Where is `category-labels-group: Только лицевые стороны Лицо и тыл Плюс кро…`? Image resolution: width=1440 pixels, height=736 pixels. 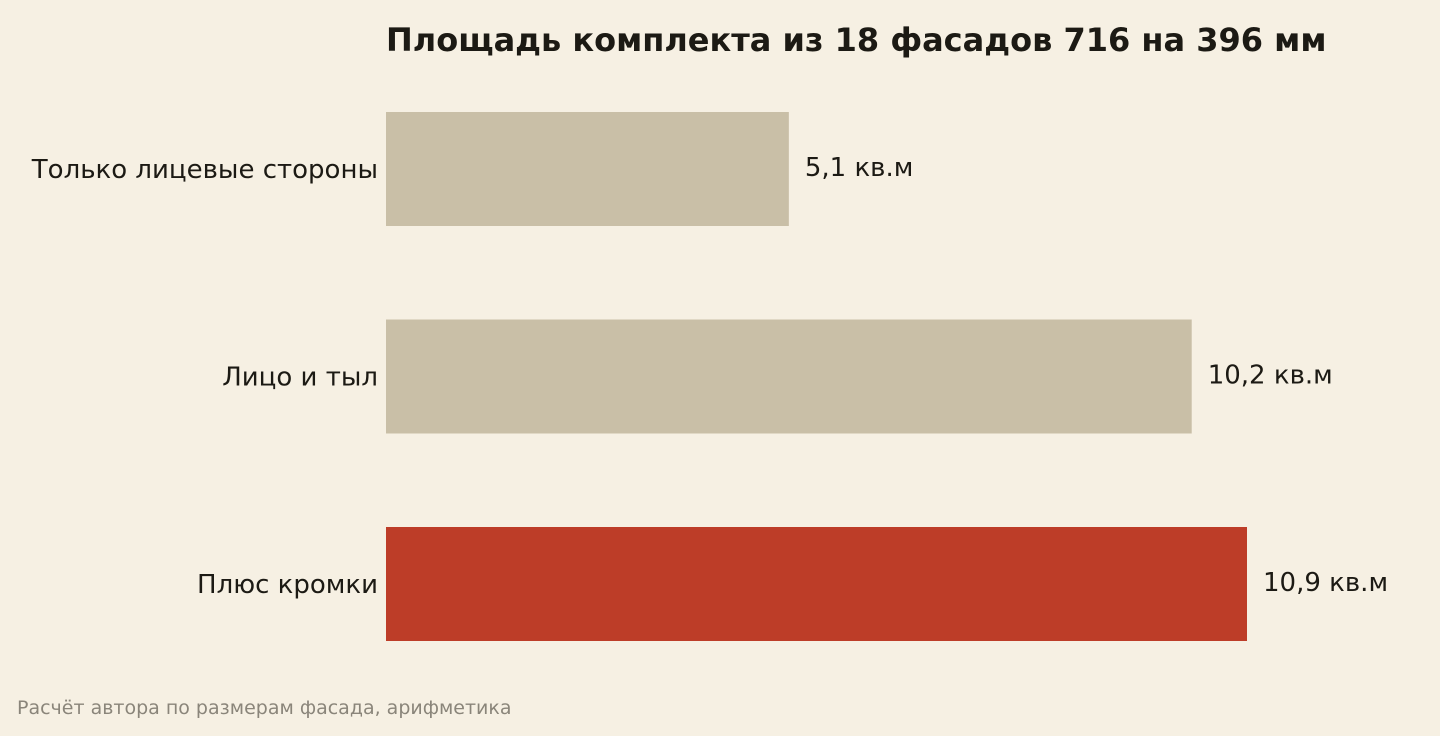
category-labels-group: Только лицевые стороны Лицо и тыл Плюс кро… is located at coordinates (204, 377).